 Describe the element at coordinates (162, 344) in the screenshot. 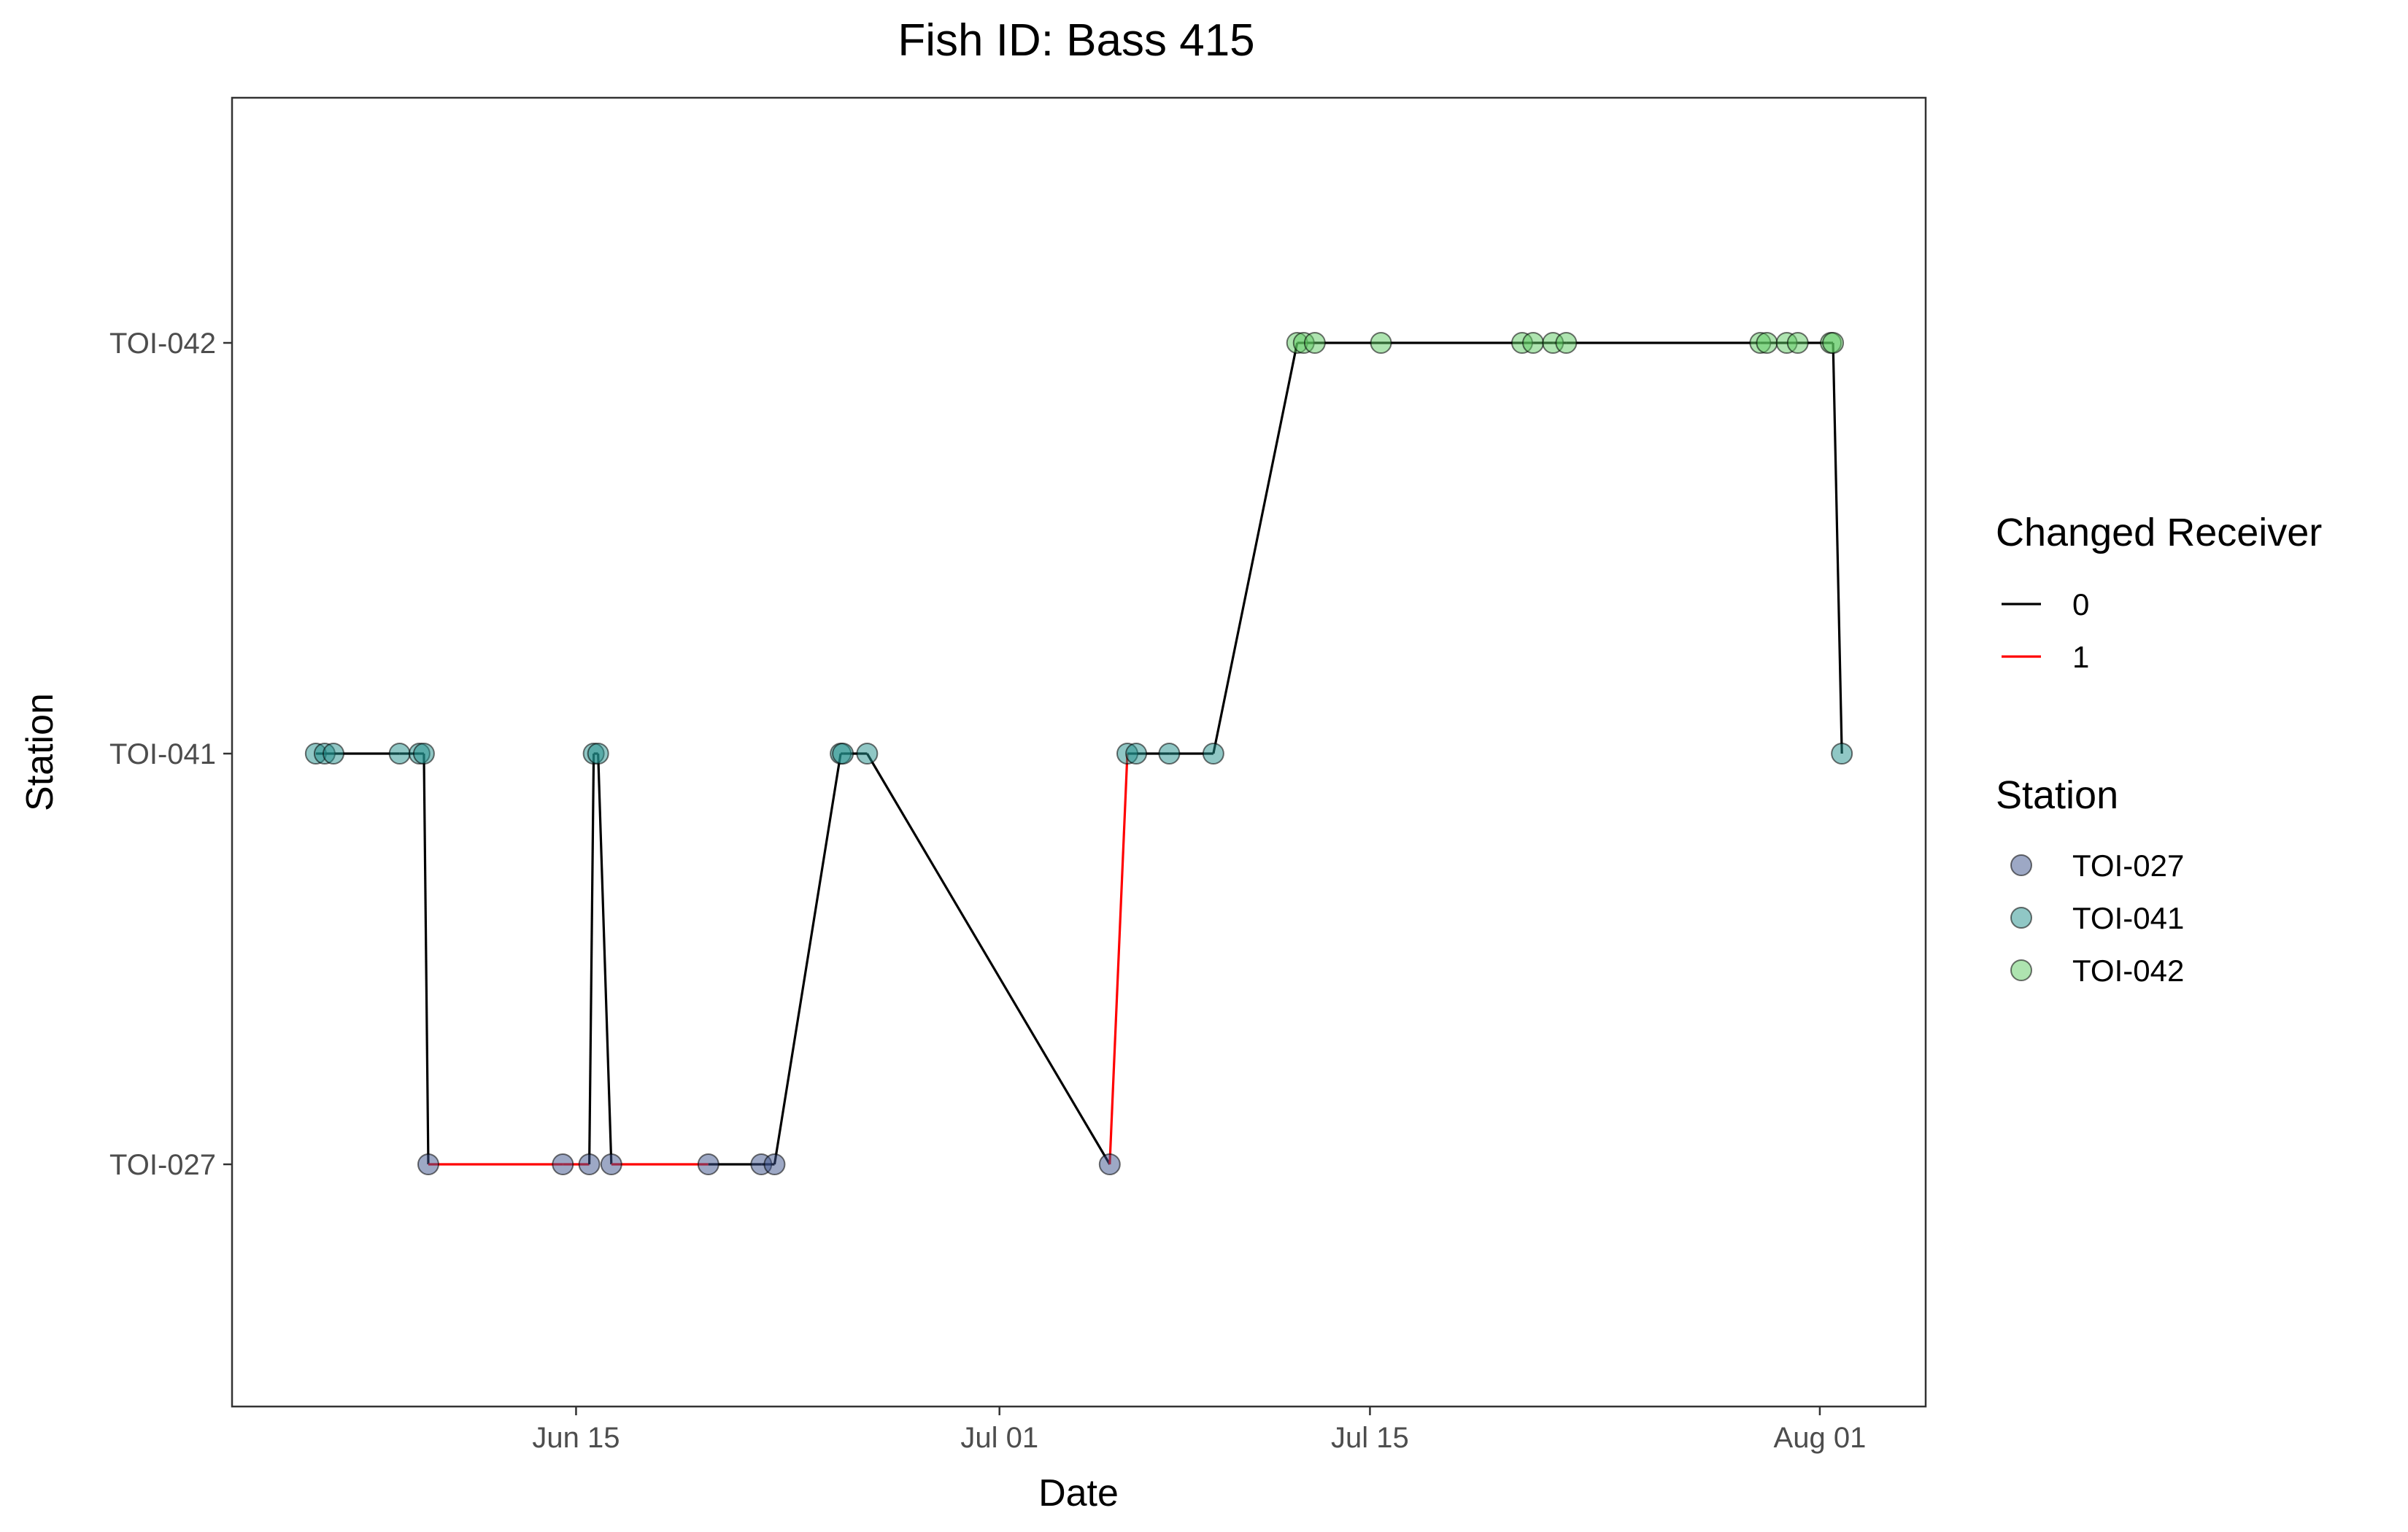

I see `y-tick-label: TOI-042` at that location.